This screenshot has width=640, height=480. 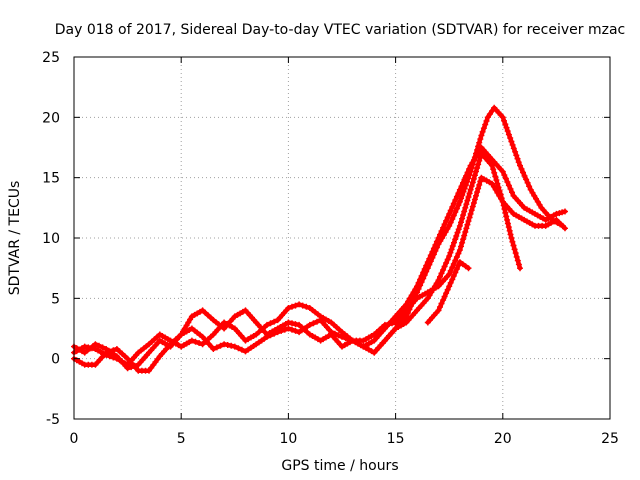 I want to click on y-tick-label: 20, so click(x=51, y=118).